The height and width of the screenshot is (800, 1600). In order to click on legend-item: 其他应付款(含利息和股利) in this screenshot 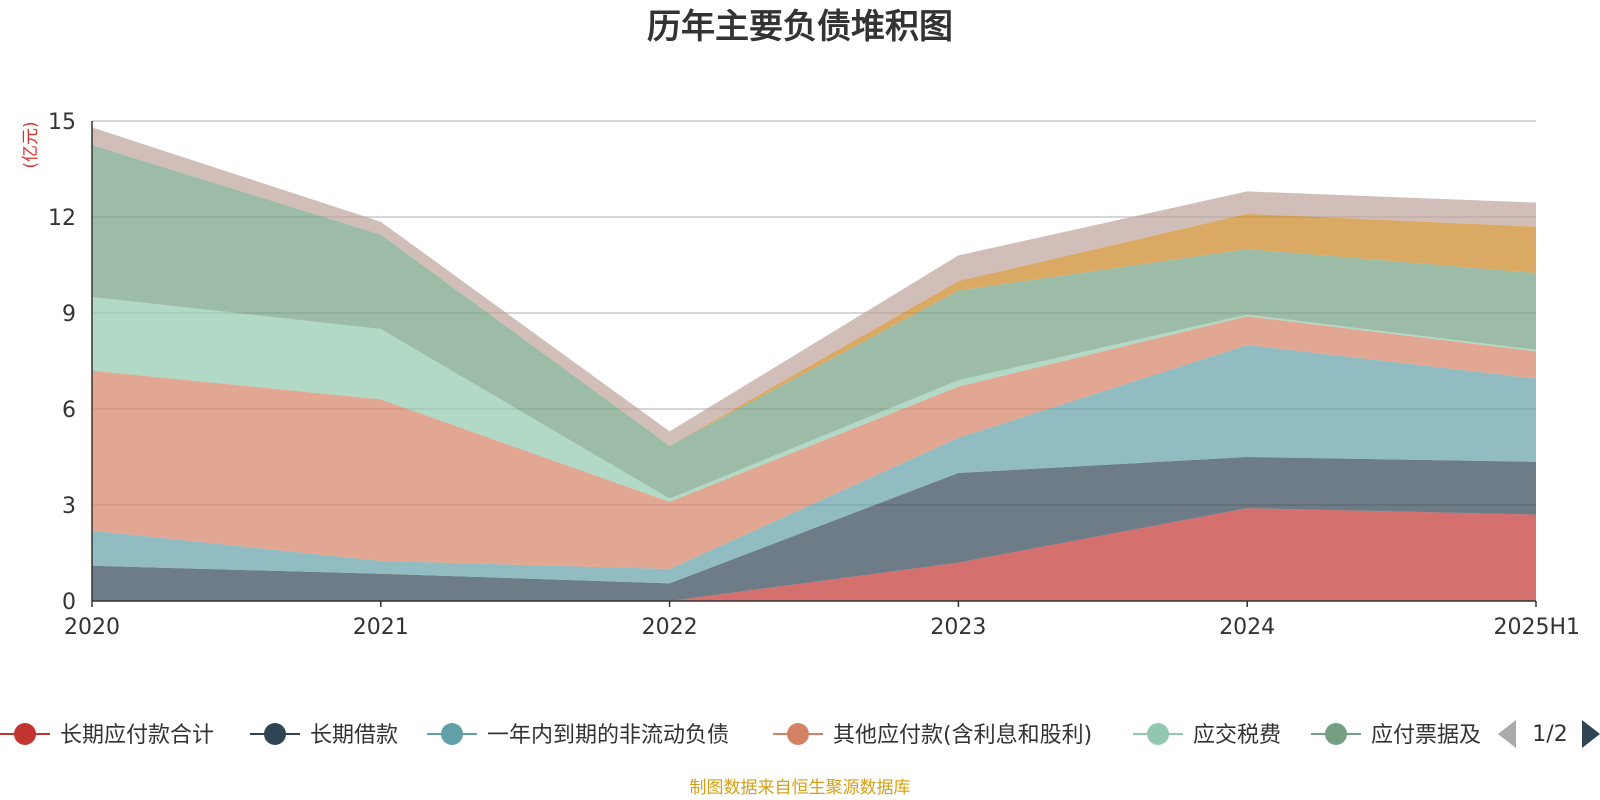, I will do `click(932, 735)`.